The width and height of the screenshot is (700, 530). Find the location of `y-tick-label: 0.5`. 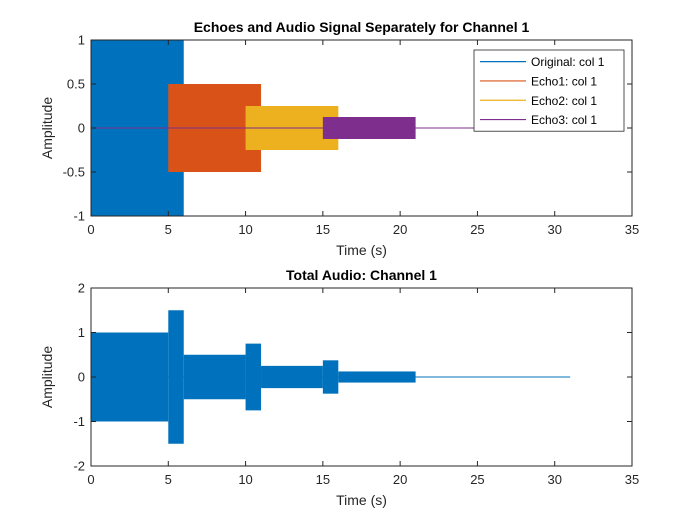

y-tick-label: 0.5 is located at coordinates (76, 84).